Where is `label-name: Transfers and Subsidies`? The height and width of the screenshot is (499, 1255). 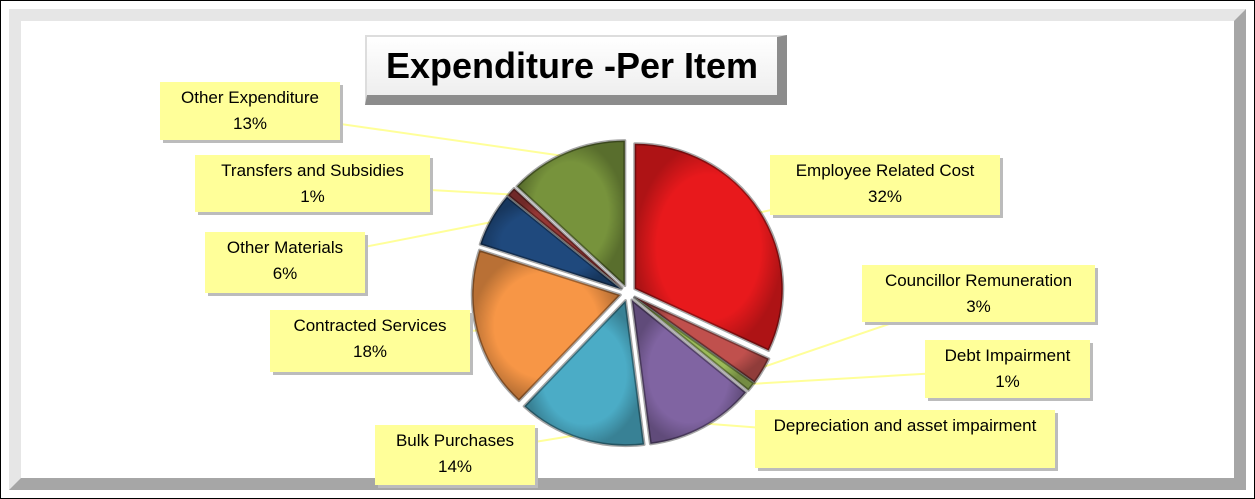 label-name: Transfers and Subsidies is located at coordinates (312, 170).